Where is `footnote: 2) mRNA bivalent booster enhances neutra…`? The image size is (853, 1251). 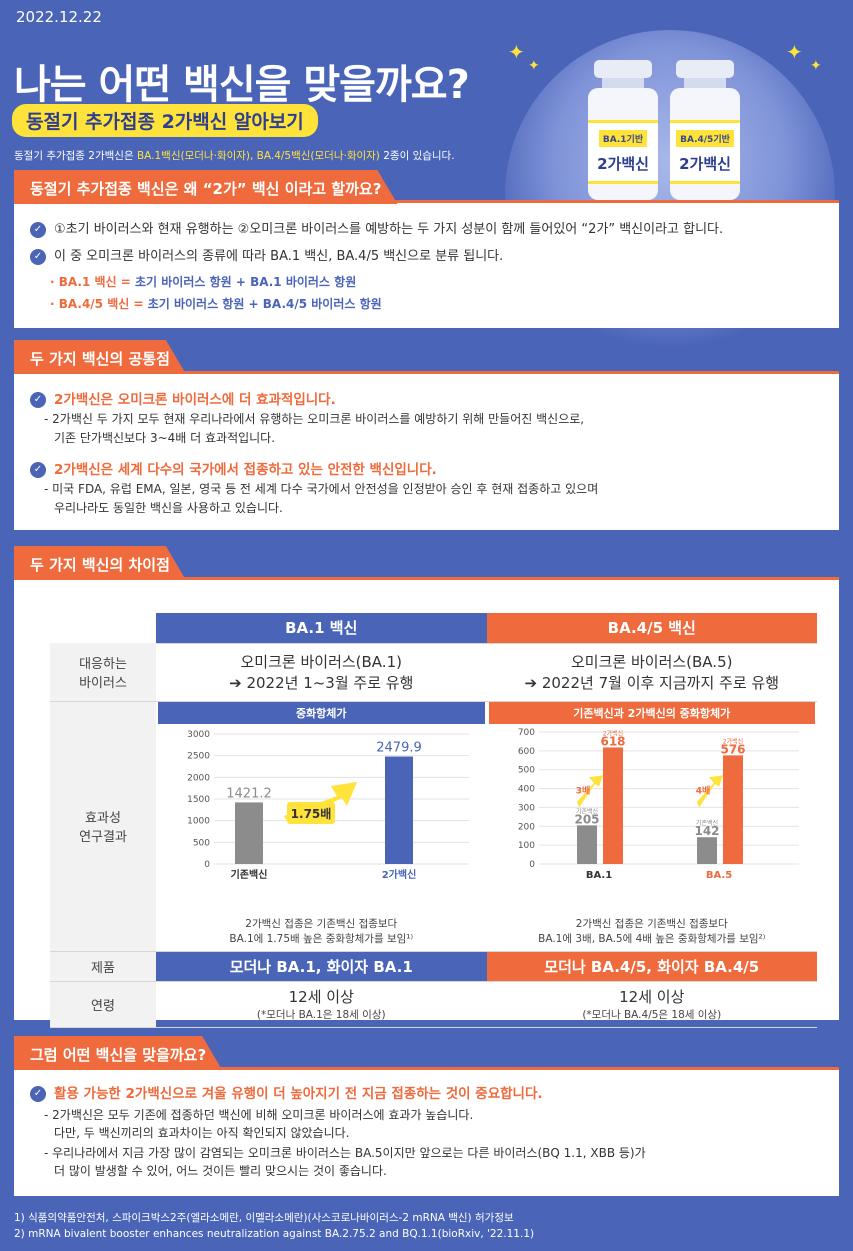
footnote: 2) mRNA bivalent booster enhances neutra… is located at coordinates (274, 1234).